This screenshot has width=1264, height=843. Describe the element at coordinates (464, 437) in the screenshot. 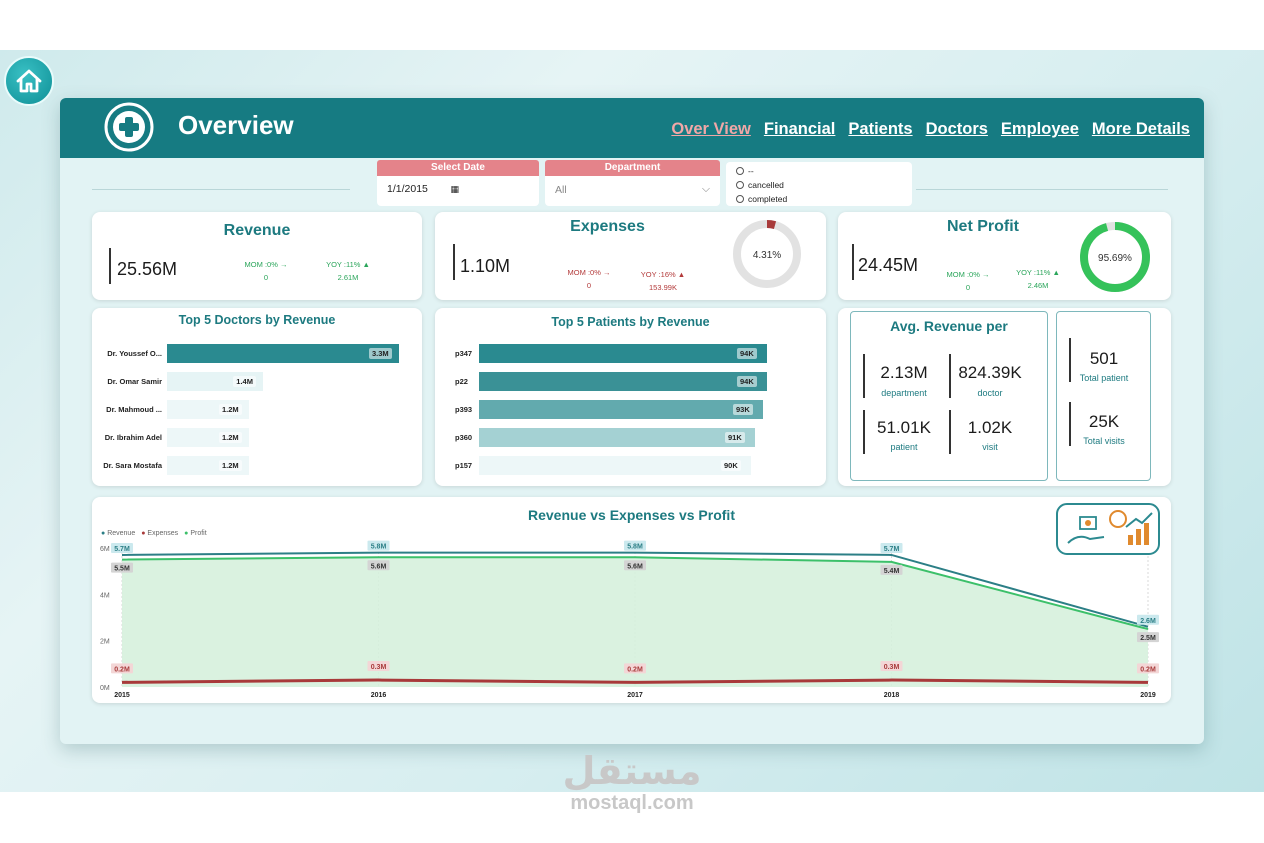

I see `bar-category-label: p360` at that location.